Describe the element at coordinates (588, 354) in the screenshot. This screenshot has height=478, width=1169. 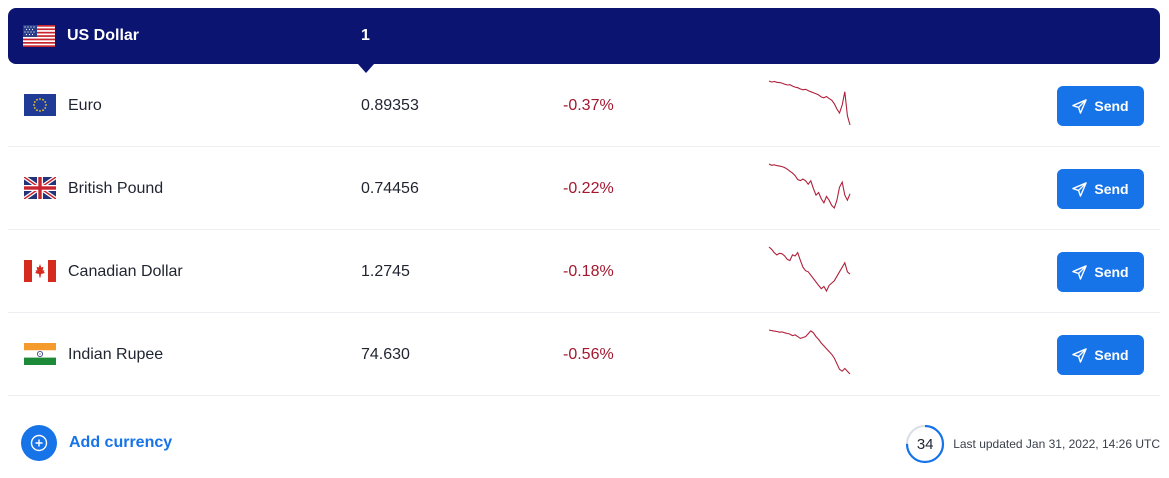
I see `change-percent: -0.56%` at that location.